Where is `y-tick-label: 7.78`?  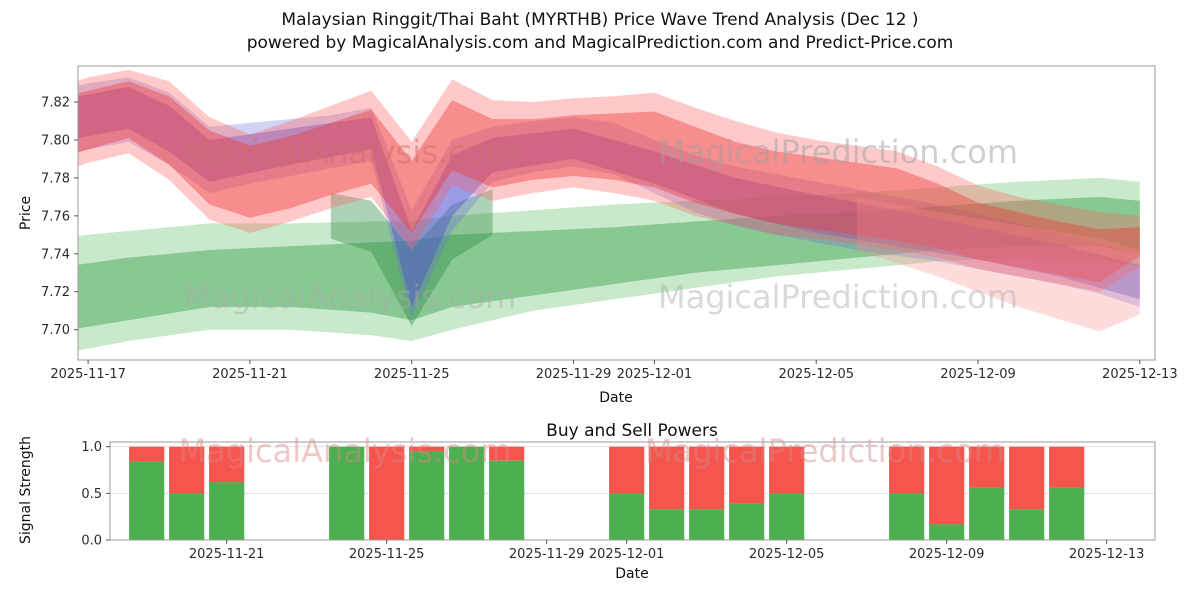
y-tick-label: 7.78 is located at coordinates (55, 178).